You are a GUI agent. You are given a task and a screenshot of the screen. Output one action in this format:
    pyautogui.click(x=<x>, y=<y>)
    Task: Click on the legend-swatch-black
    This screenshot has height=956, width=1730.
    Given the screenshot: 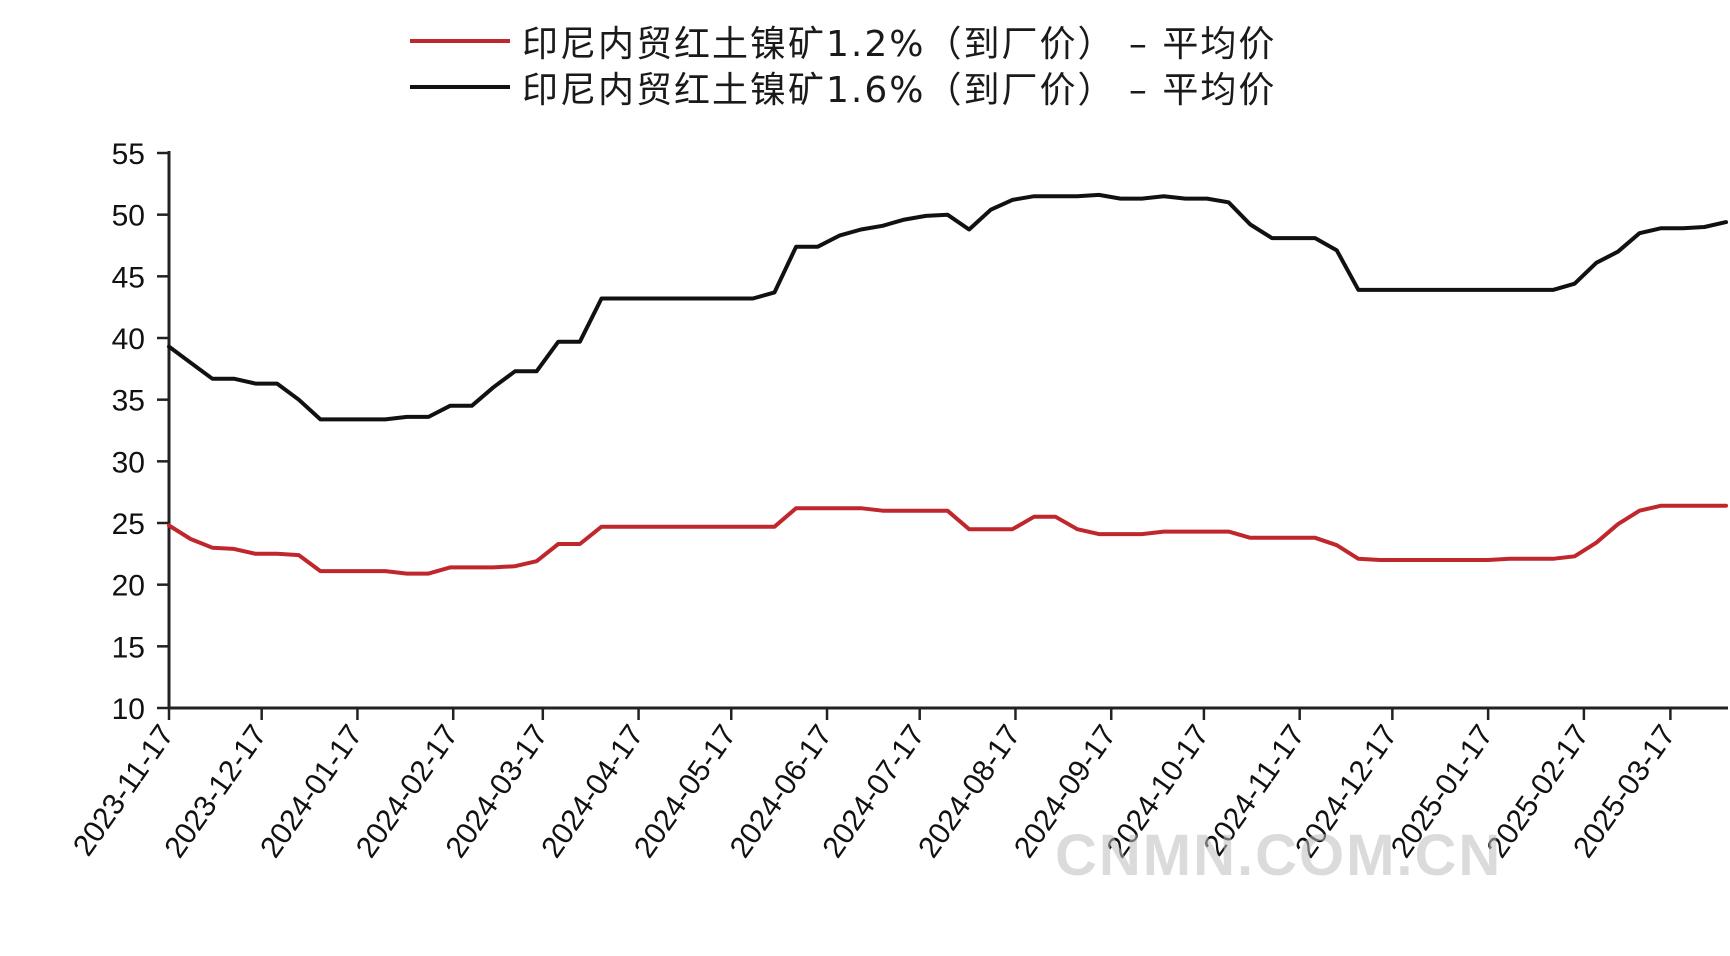 What is the action you would take?
    pyautogui.click(x=460, y=87)
    